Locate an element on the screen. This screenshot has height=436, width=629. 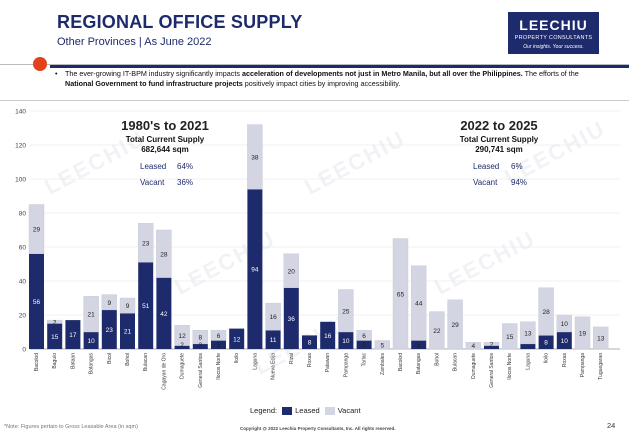
x-tick-label: Bataan is located at coordinates (73, 361).